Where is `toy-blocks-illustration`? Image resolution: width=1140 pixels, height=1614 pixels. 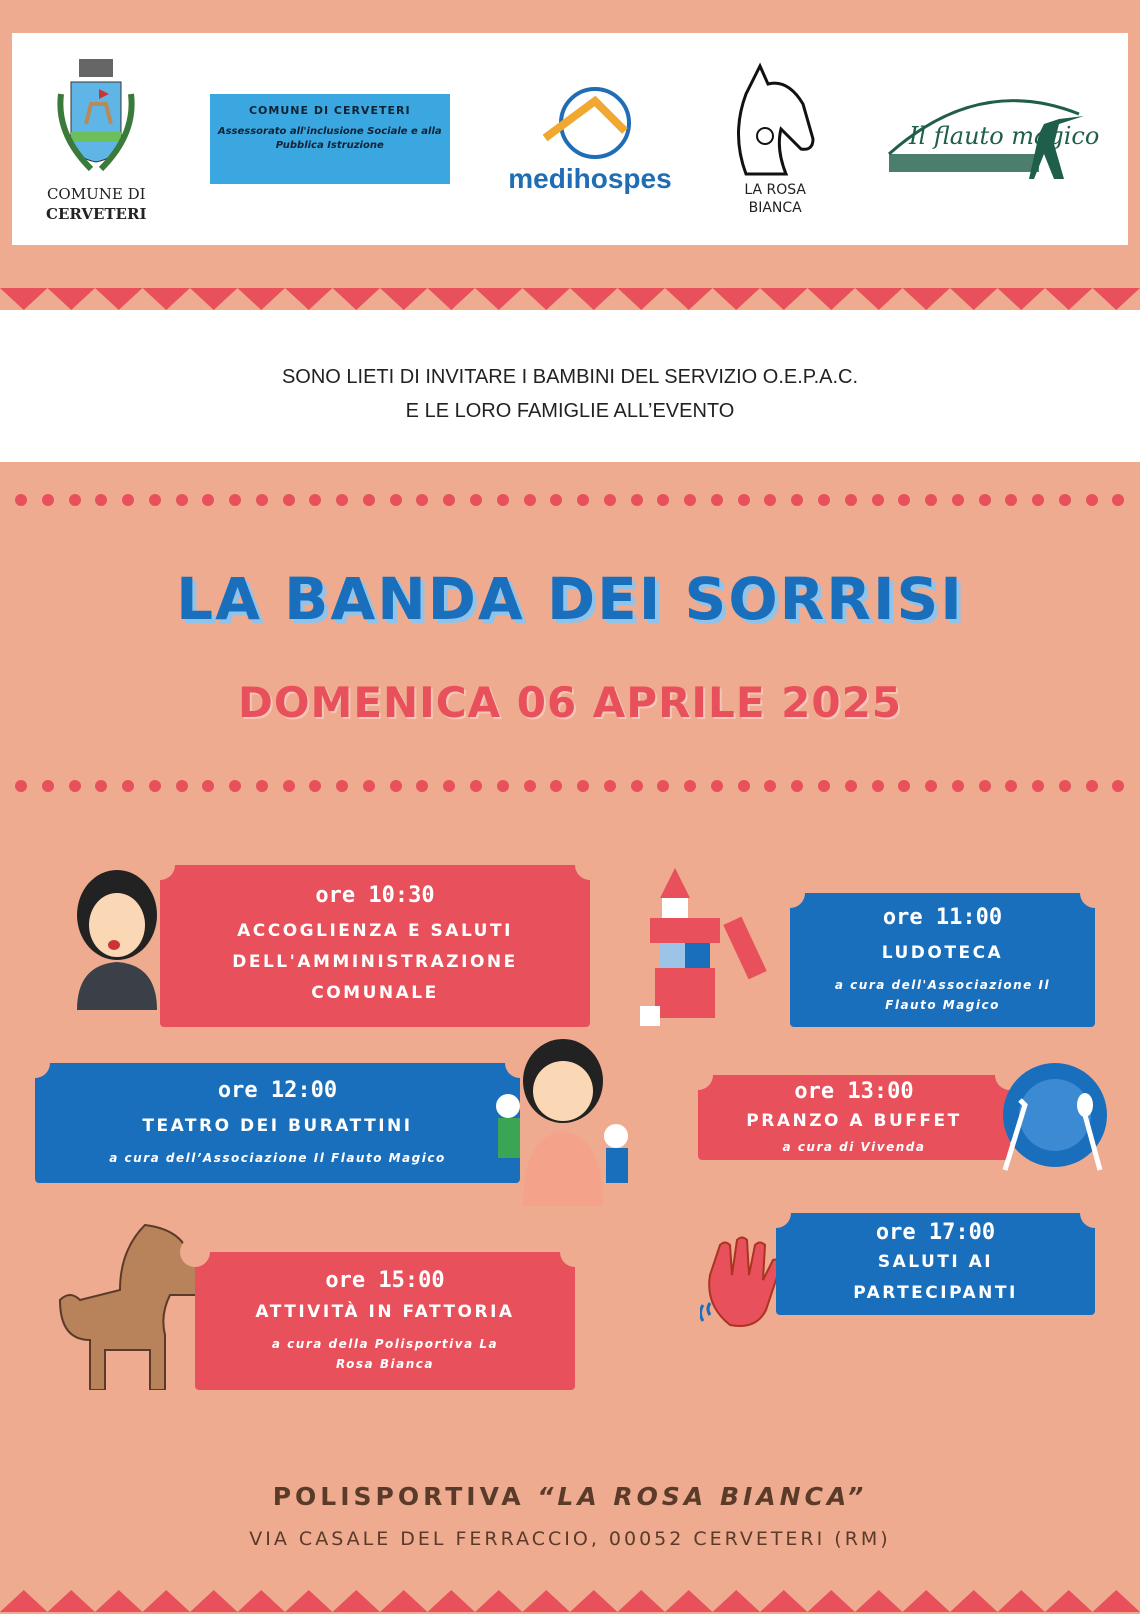 toy-blocks-illustration is located at coordinates (715, 948).